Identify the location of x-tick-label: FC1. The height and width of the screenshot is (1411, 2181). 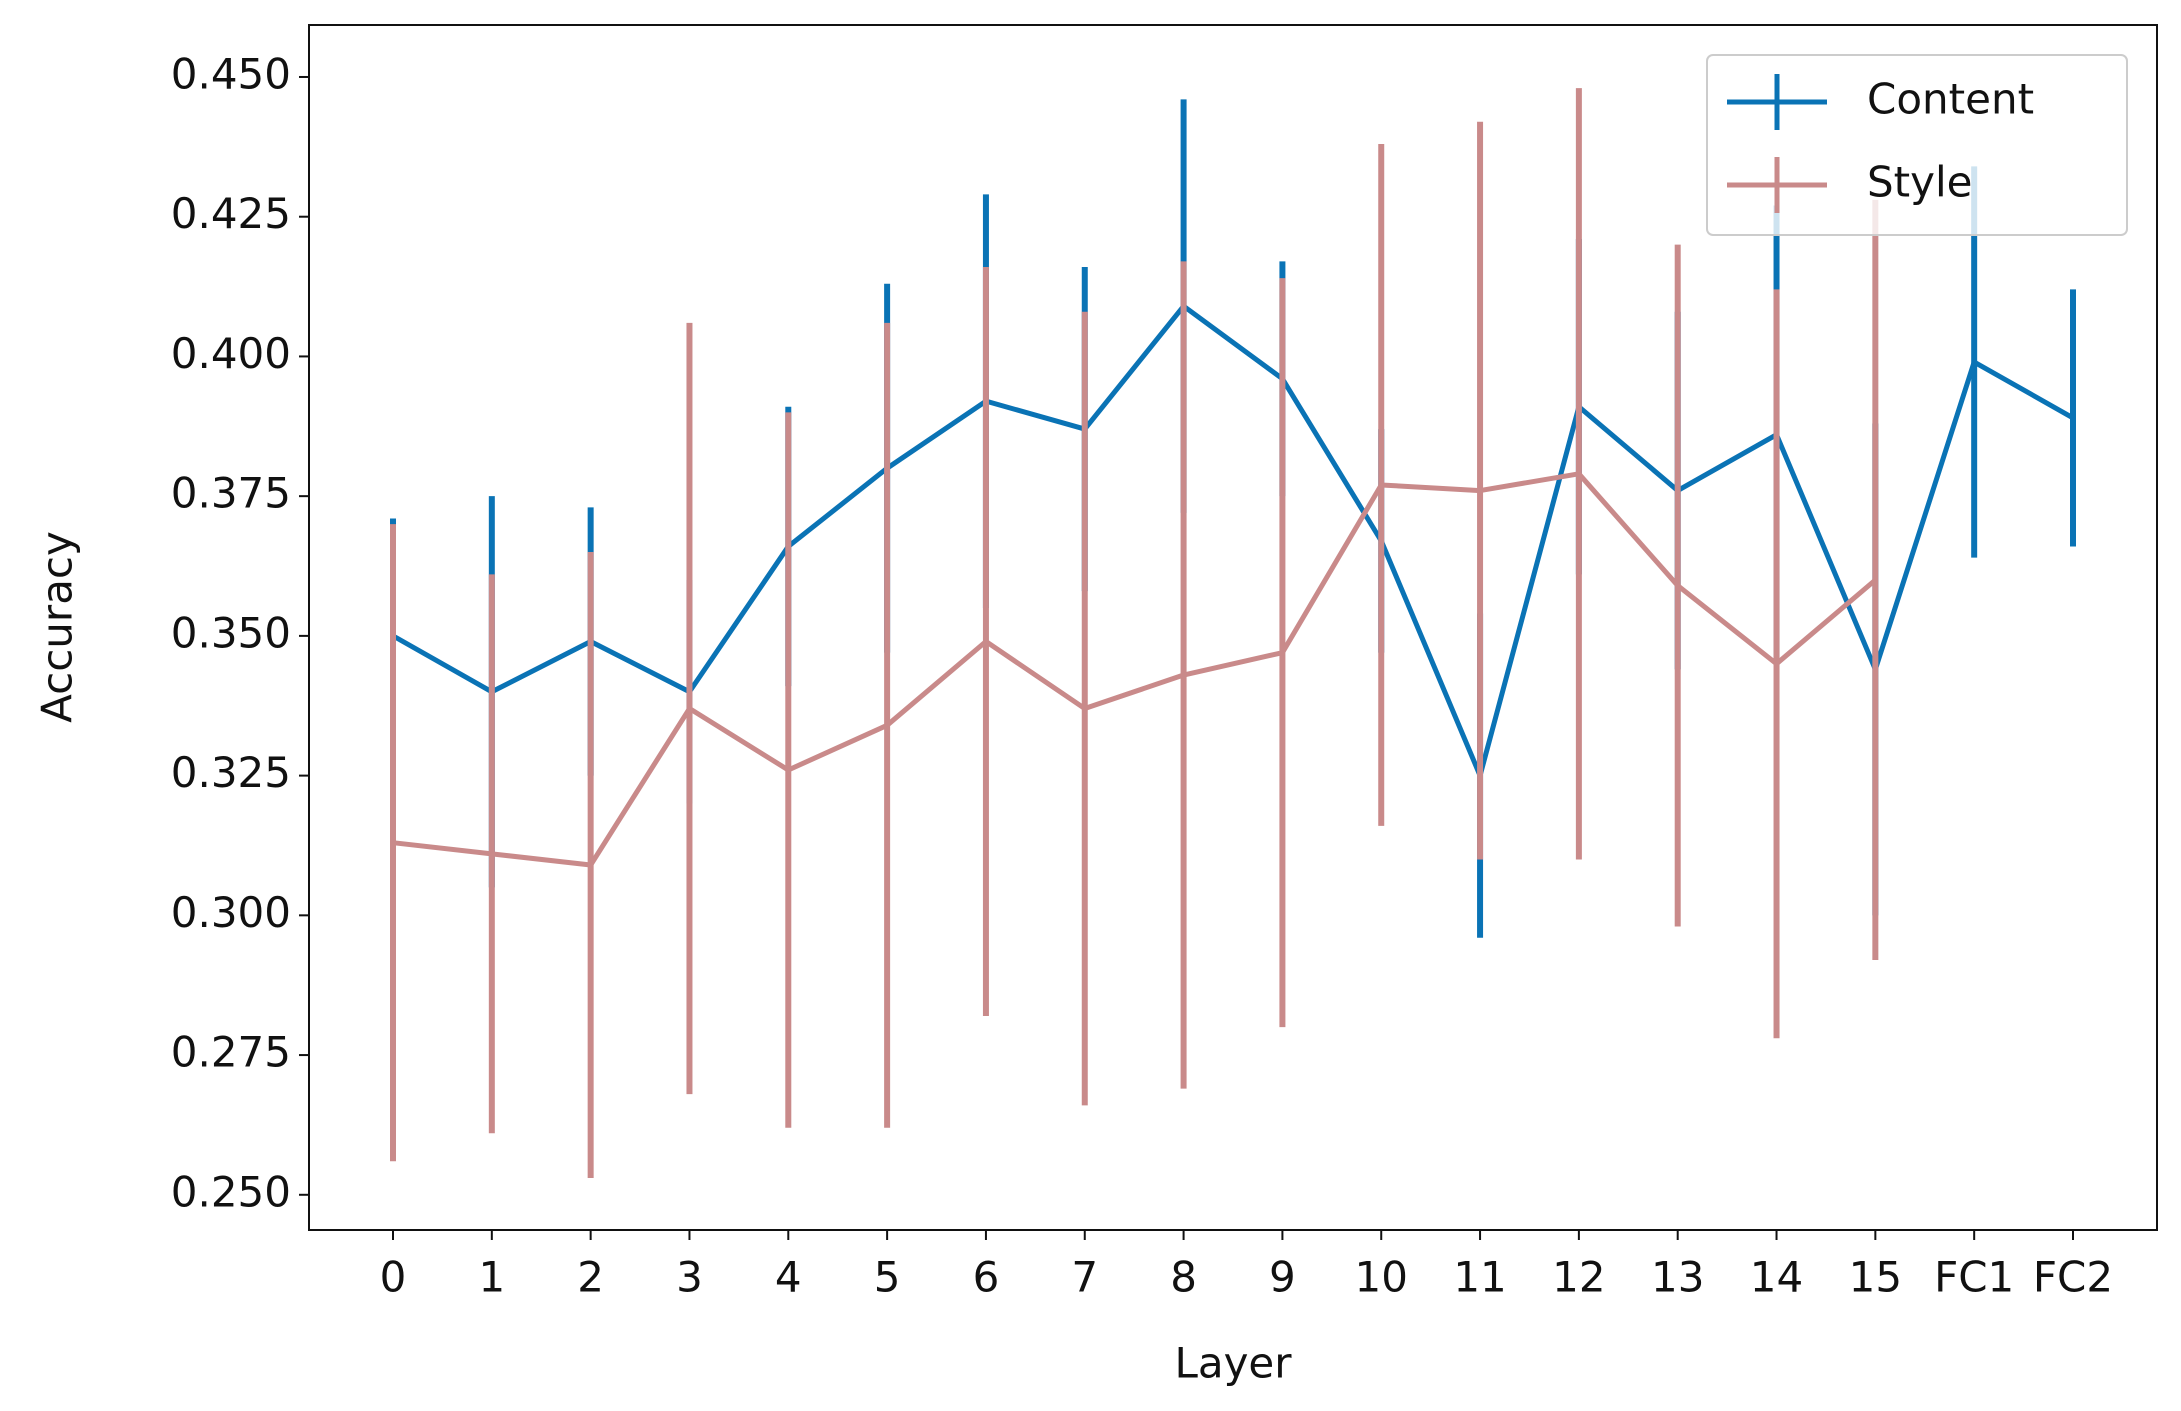
(1974, 1277).